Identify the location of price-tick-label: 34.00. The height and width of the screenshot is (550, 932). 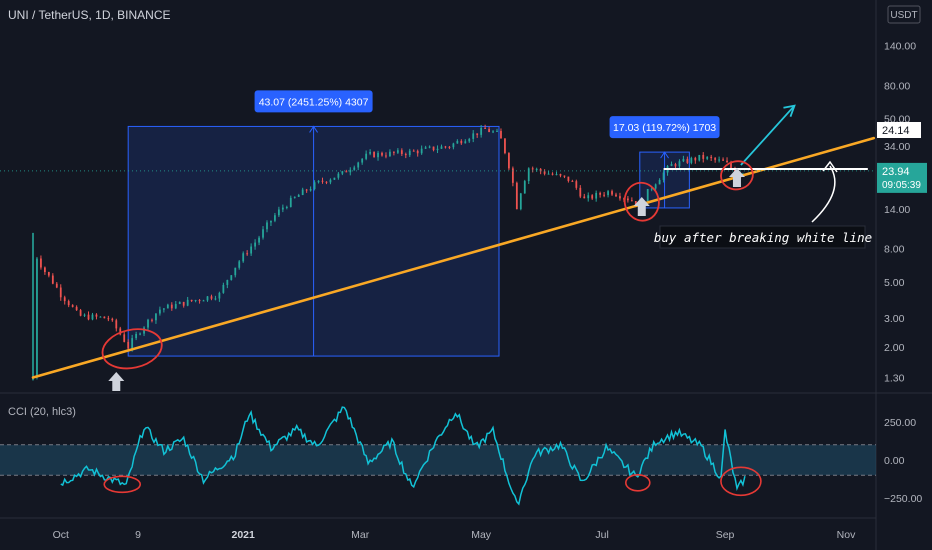
(897, 147).